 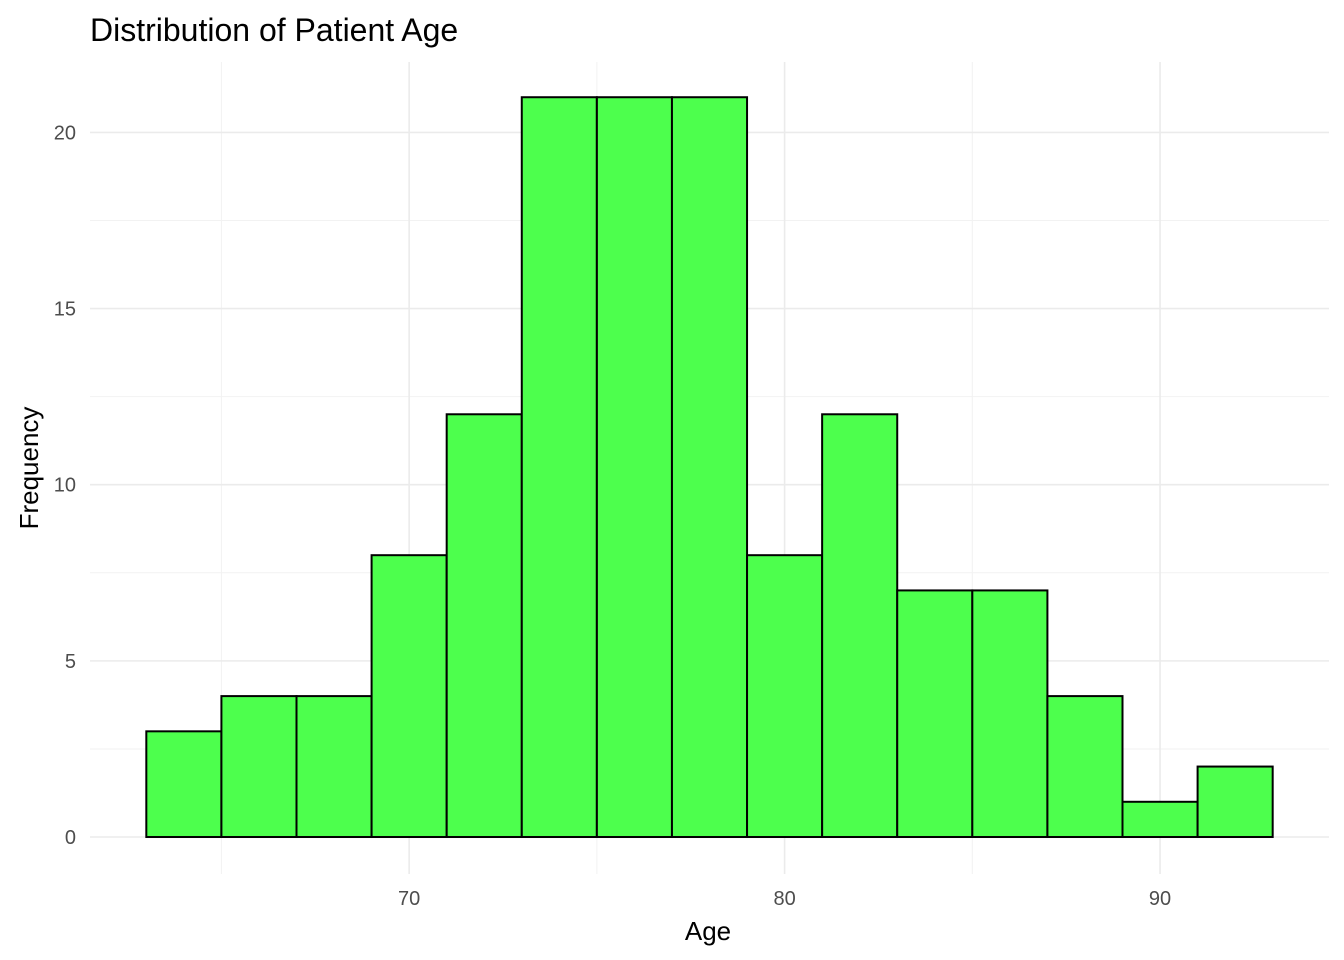 I want to click on x-axis-title: Age, so click(x=708, y=931).